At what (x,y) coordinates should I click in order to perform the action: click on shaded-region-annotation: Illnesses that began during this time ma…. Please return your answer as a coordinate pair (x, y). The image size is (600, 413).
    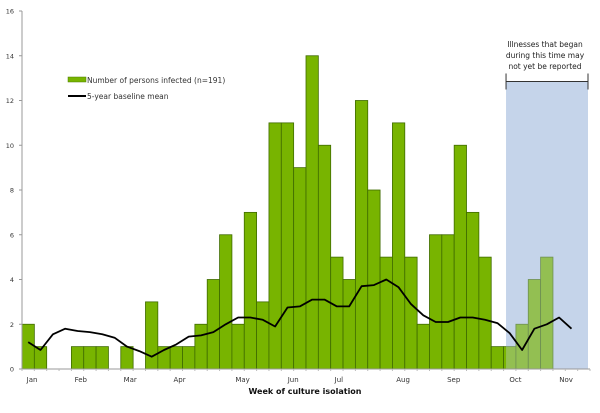
    Looking at the image, I should click on (545, 55).